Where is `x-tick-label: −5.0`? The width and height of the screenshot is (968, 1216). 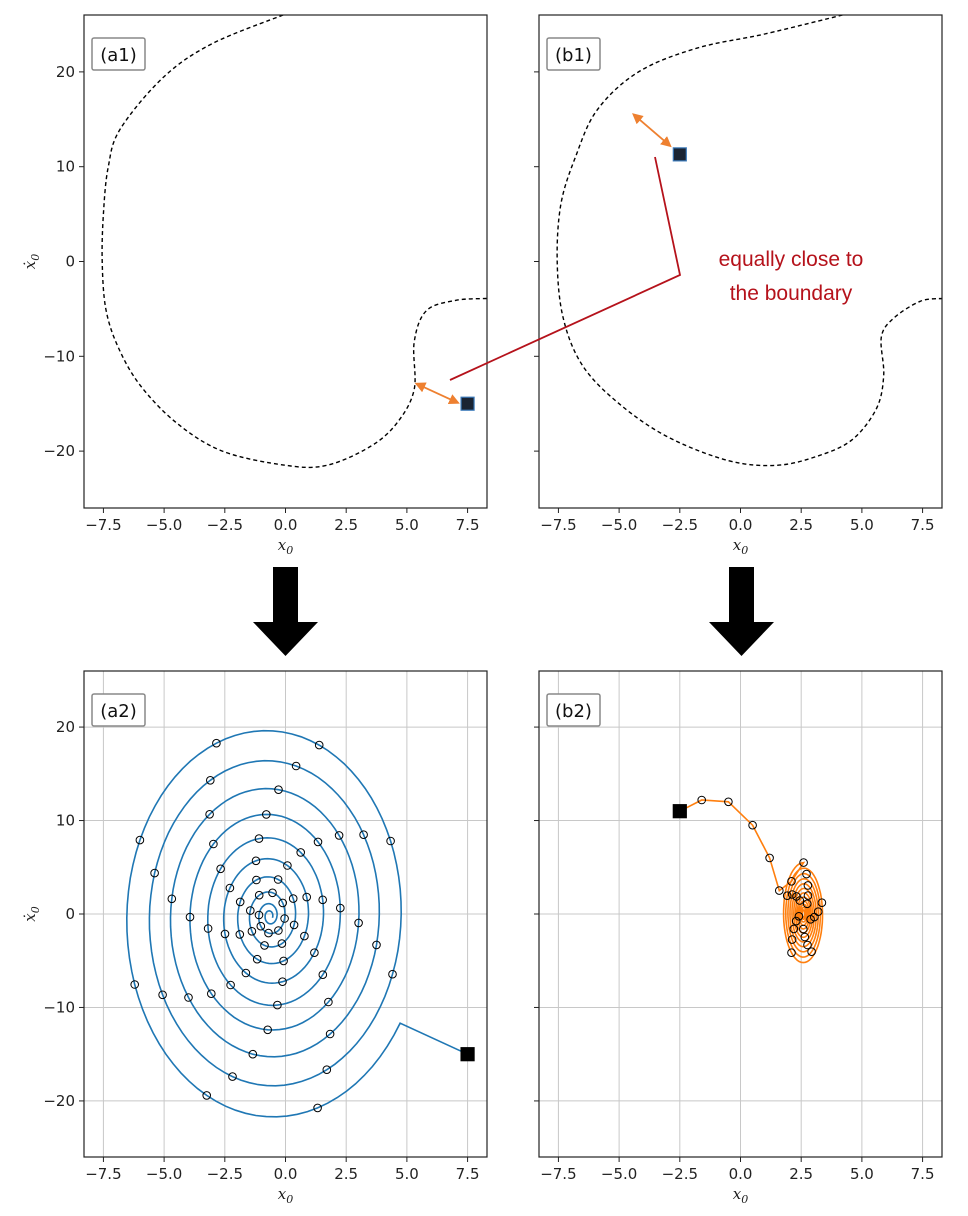 x-tick-label: −5.0 is located at coordinates (619, 525).